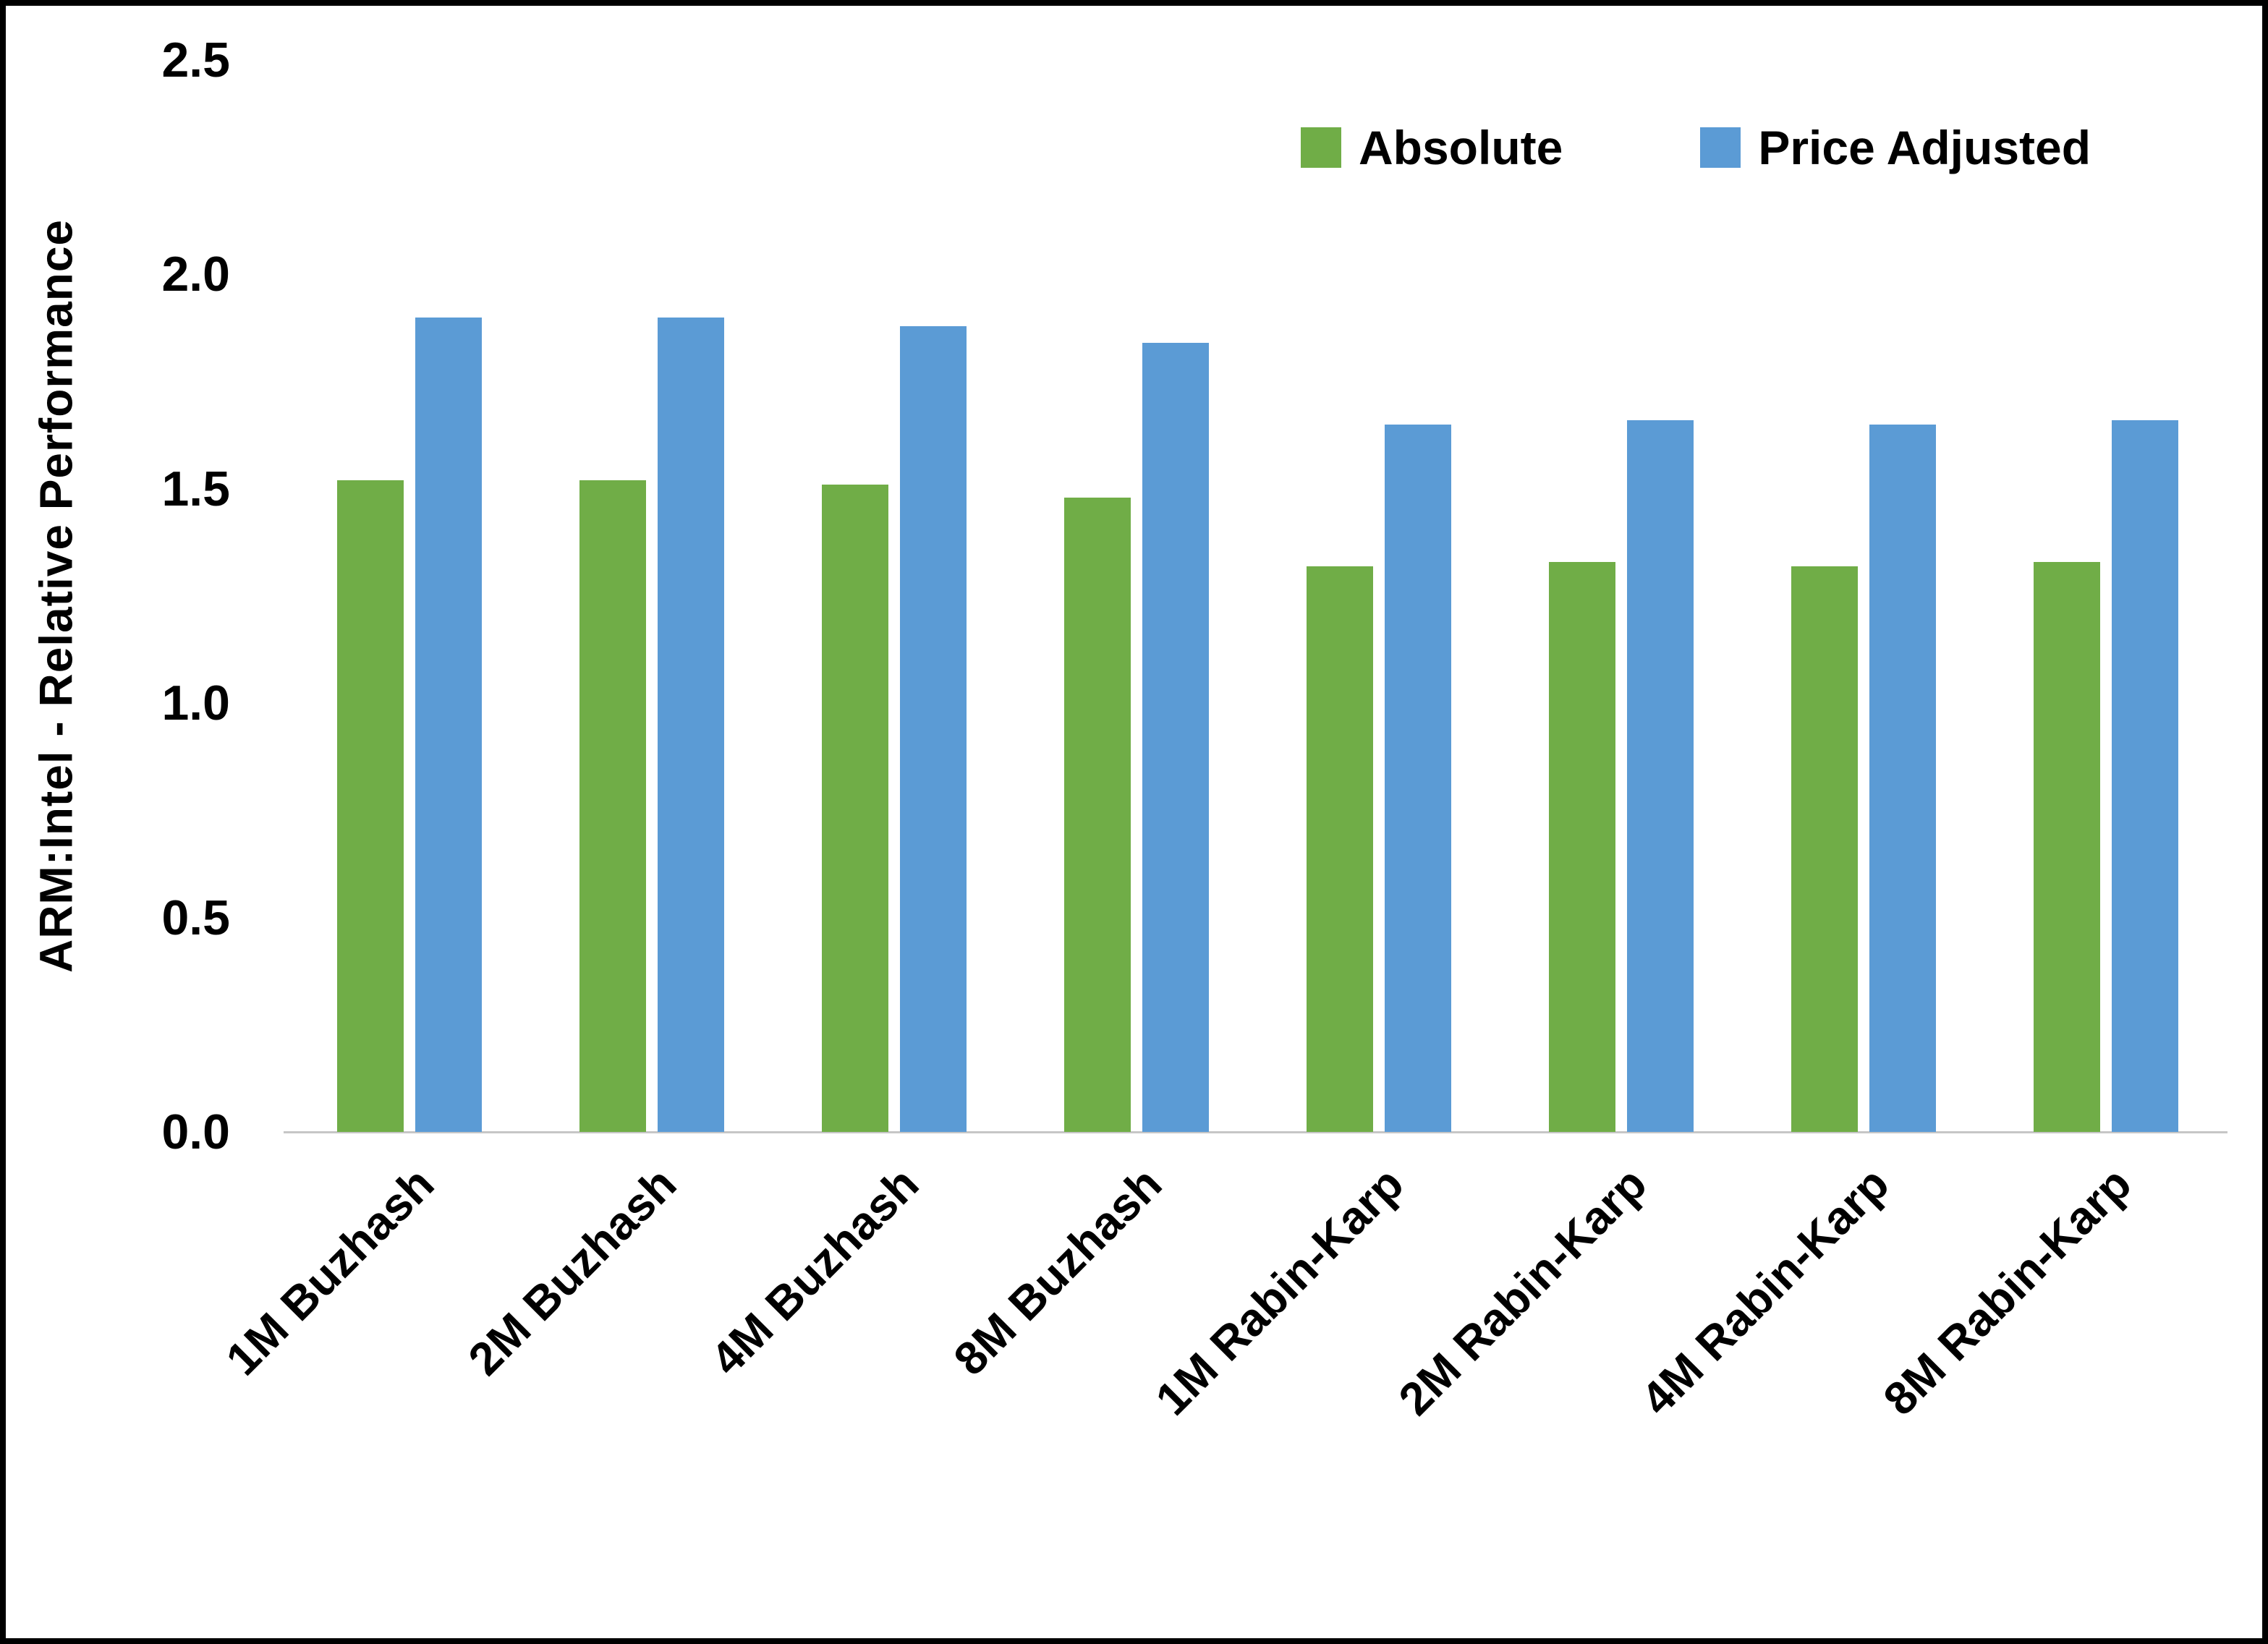  I want to click on y-tick-label: 2.0, so click(195, 274).